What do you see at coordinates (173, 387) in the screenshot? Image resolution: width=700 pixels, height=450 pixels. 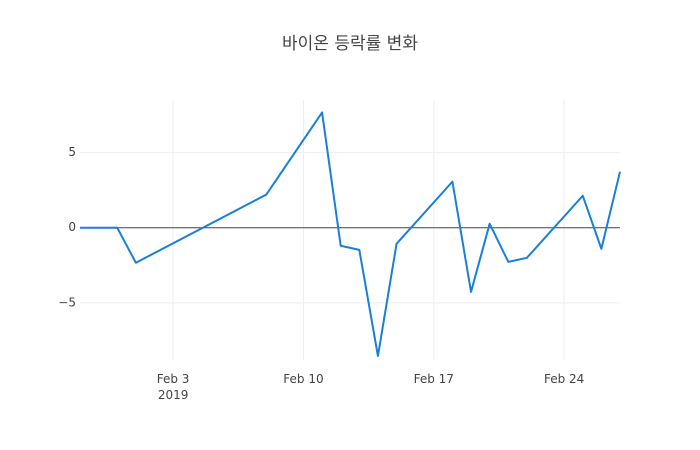 I see `x-tick-label: Feb 3 2019` at bounding box center [173, 387].